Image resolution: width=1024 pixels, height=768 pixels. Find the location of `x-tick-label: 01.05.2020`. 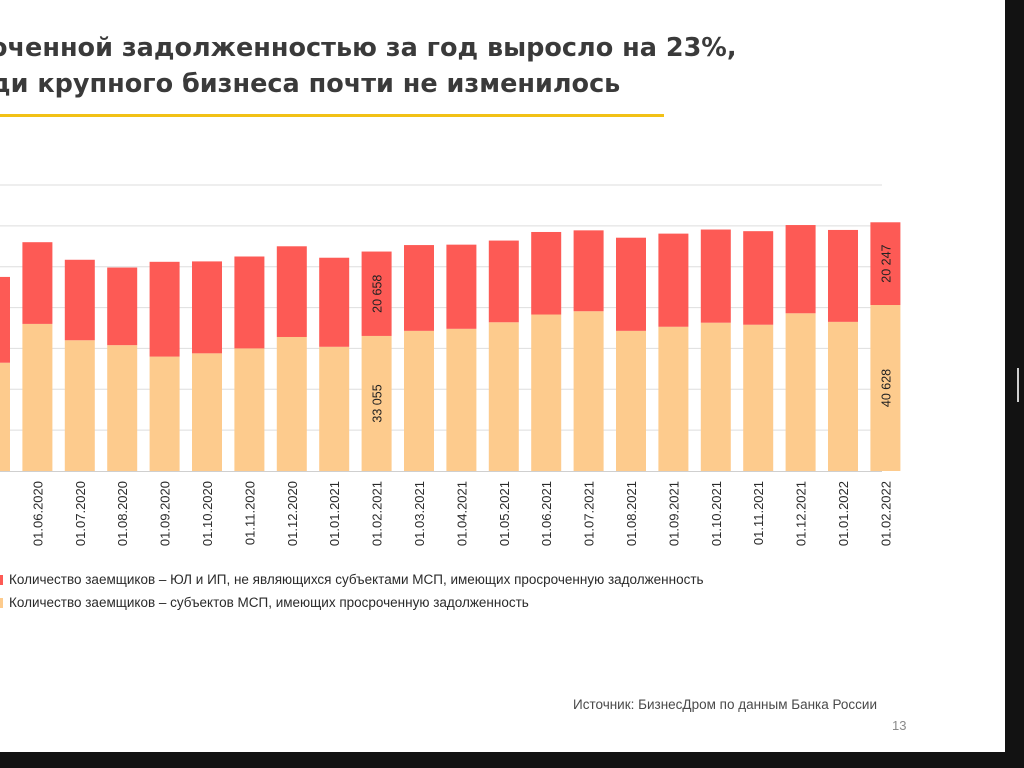

x-tick-label: 01.05.2020 is located at coordinates (1, 513).